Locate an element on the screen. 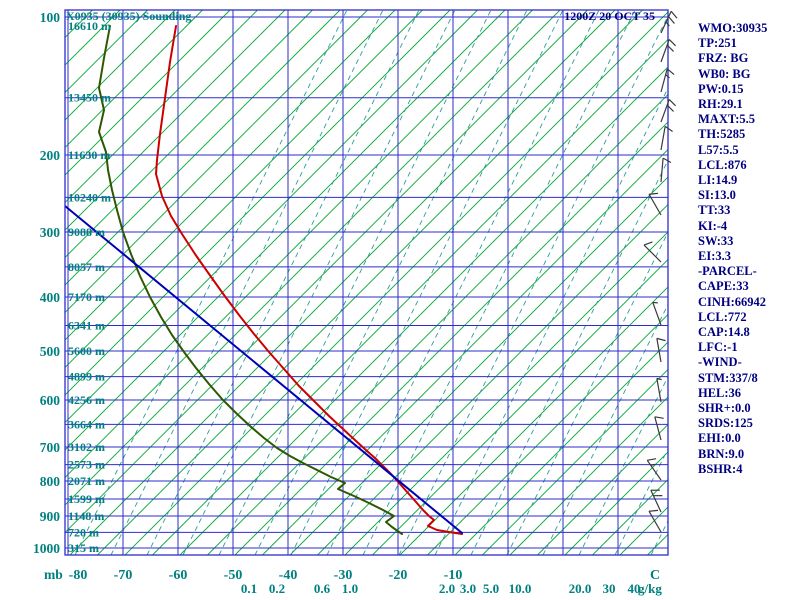 The image size is (800, 600). wind-barbs is located at coordinates (660, 271).